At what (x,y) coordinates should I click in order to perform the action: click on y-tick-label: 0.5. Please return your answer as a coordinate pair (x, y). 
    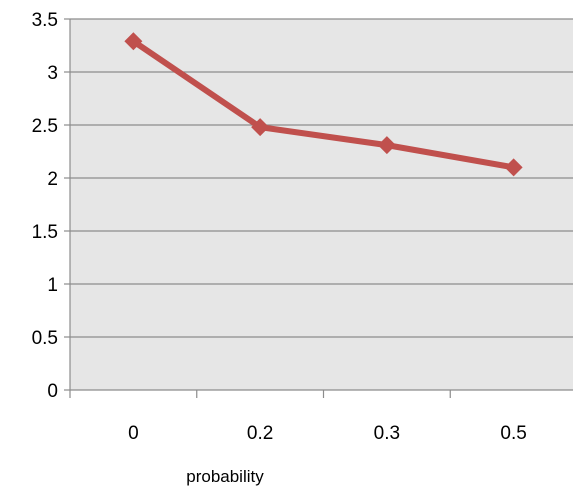
    Looking at the image, I should click on (45, 338).